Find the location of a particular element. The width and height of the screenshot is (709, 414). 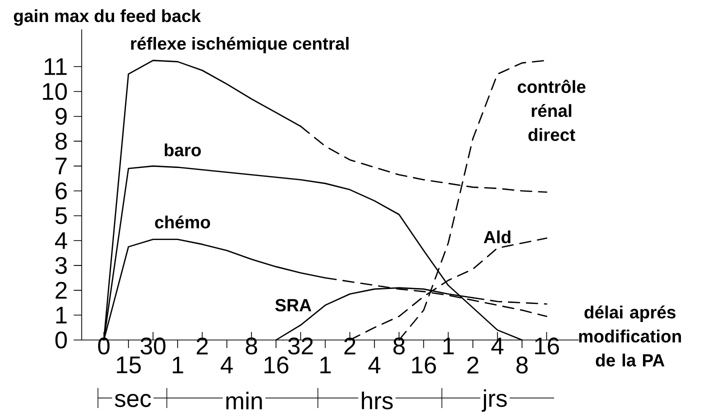

x-axis-title: délai aprés modification de la PA is located at coordinates (630, 336).